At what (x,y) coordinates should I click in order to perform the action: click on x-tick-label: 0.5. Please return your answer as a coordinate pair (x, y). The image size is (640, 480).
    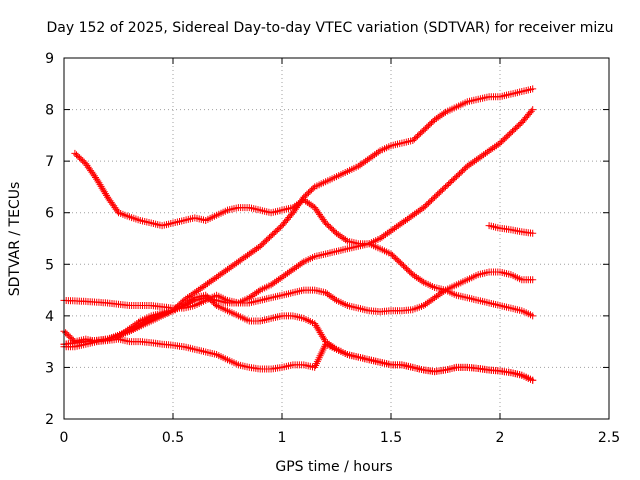
    Looking at the image, I should click on (173, 438).